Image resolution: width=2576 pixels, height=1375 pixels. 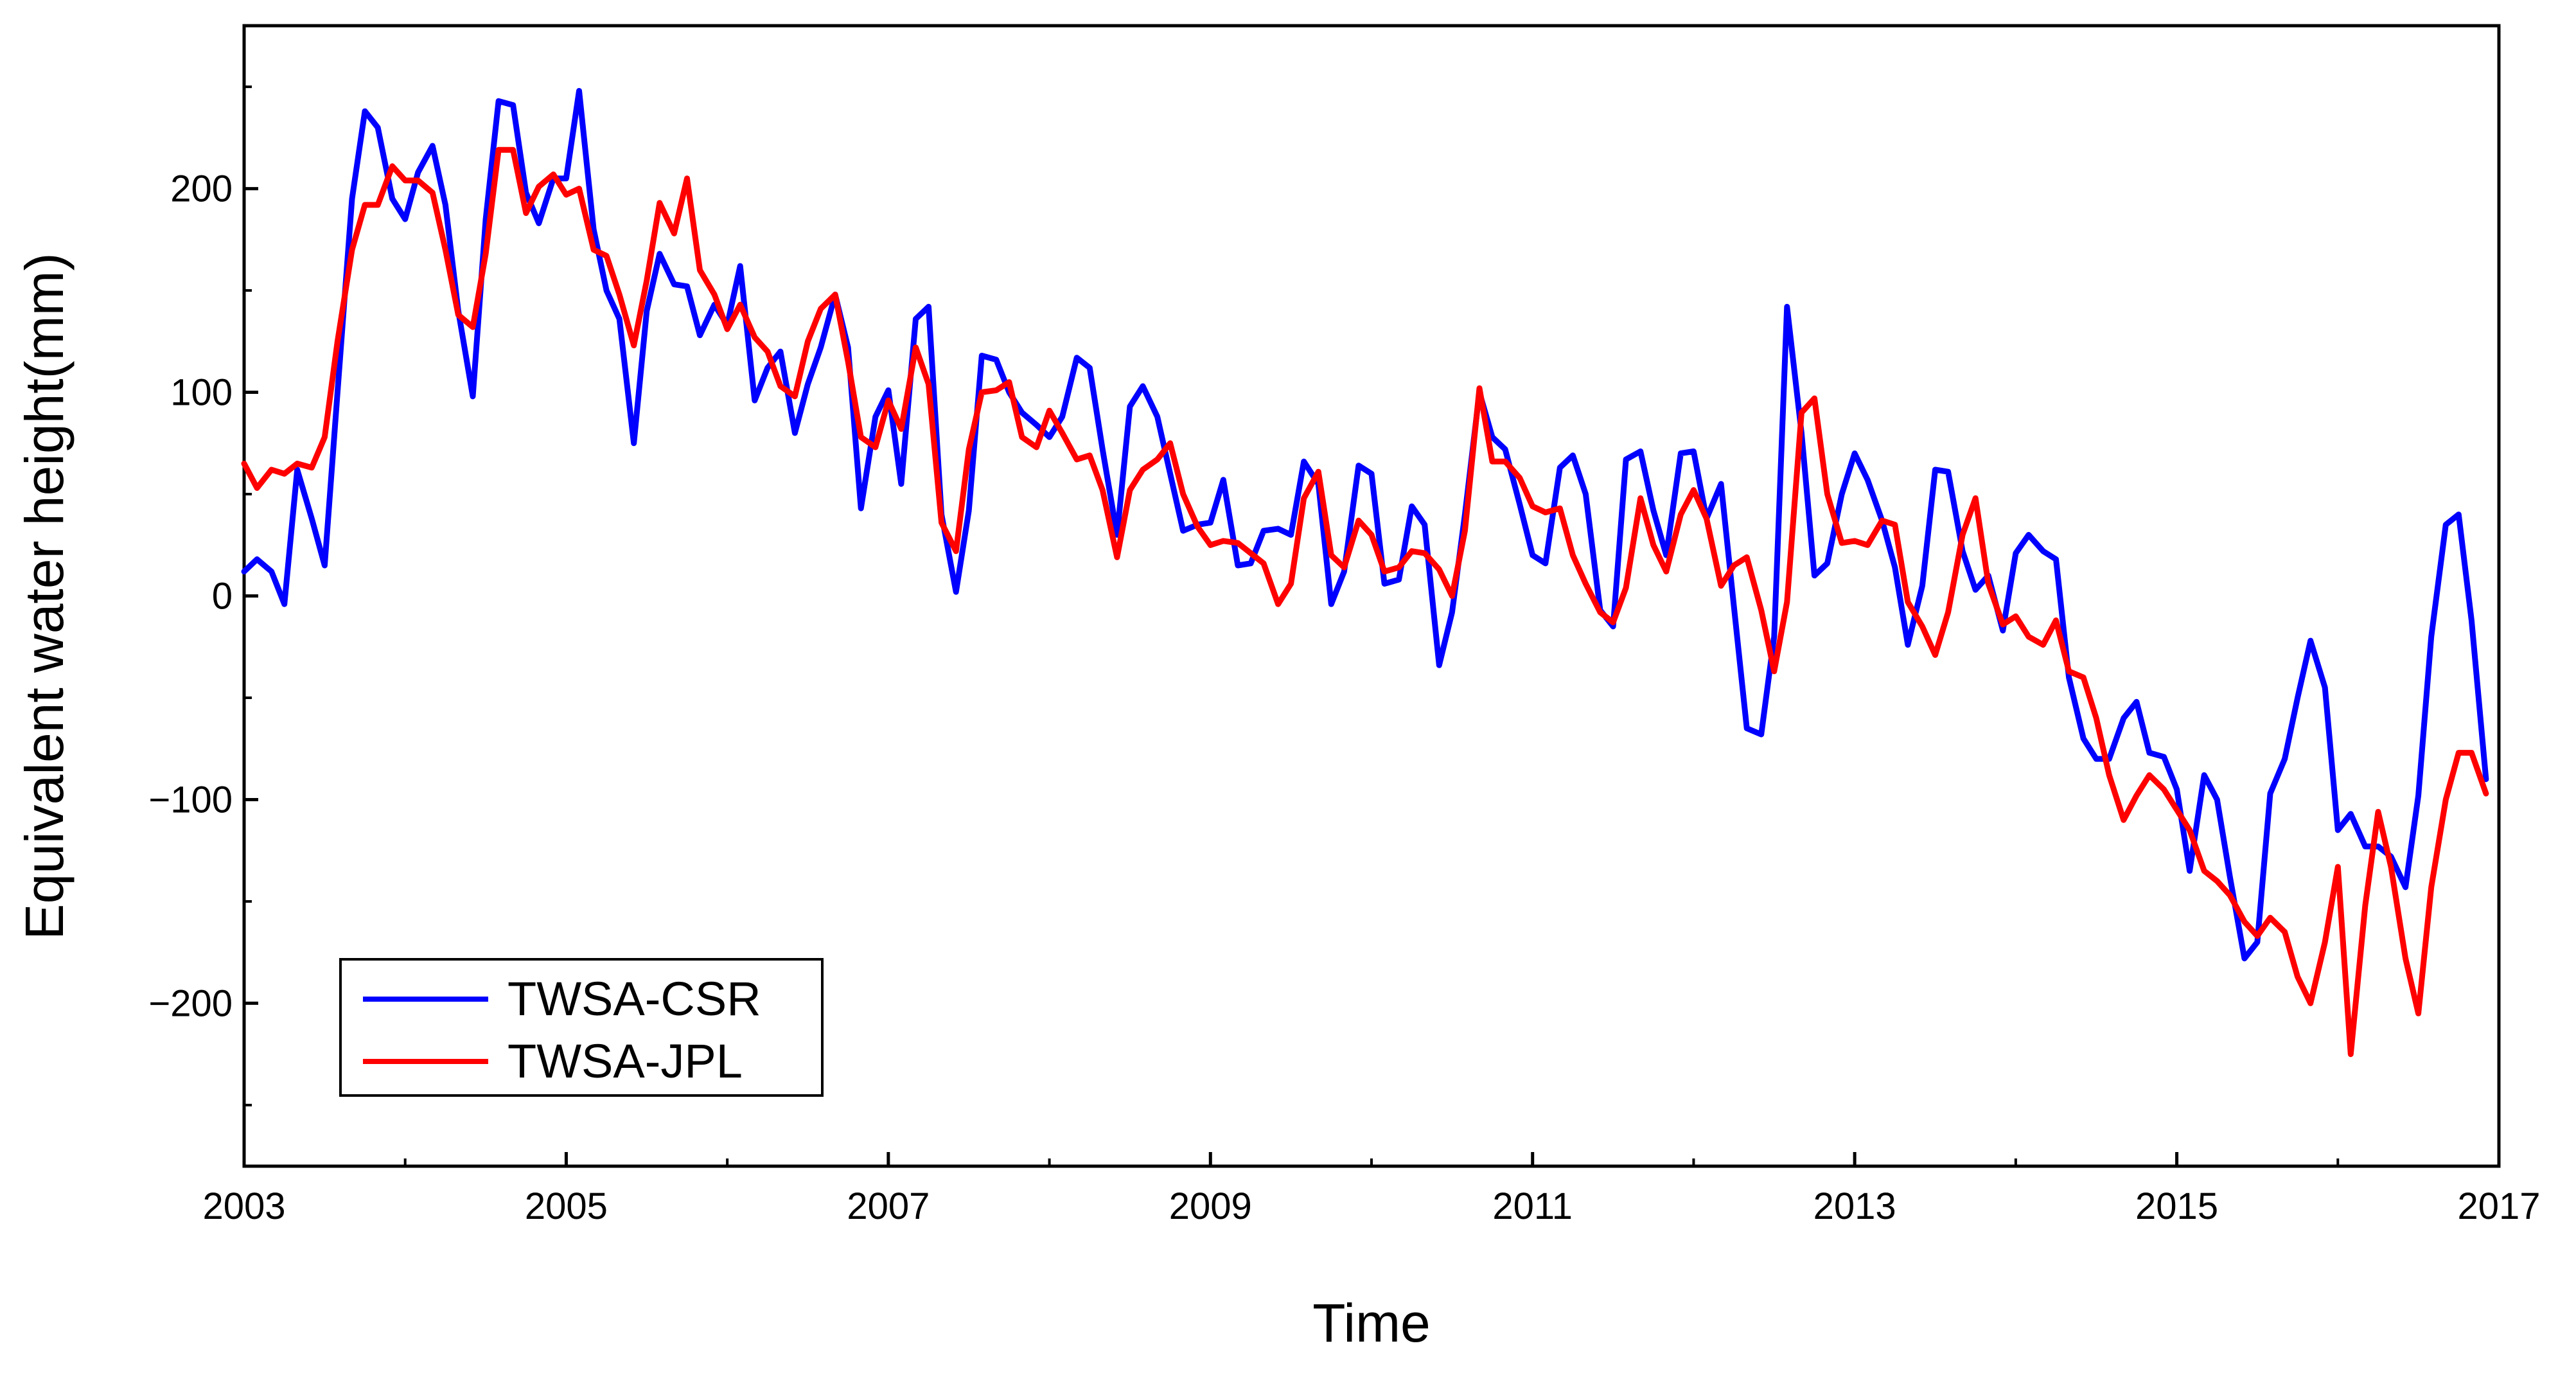 What do you see at coordinates (1371, 1323) in the screenshot?
I see `x-axis-title: Time` at bounding box center [1371, 1323].